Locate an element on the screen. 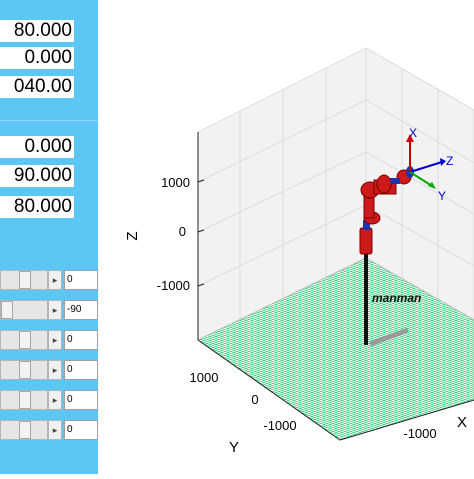  x-axis: -1000 X is located at coordinates (435, 427).